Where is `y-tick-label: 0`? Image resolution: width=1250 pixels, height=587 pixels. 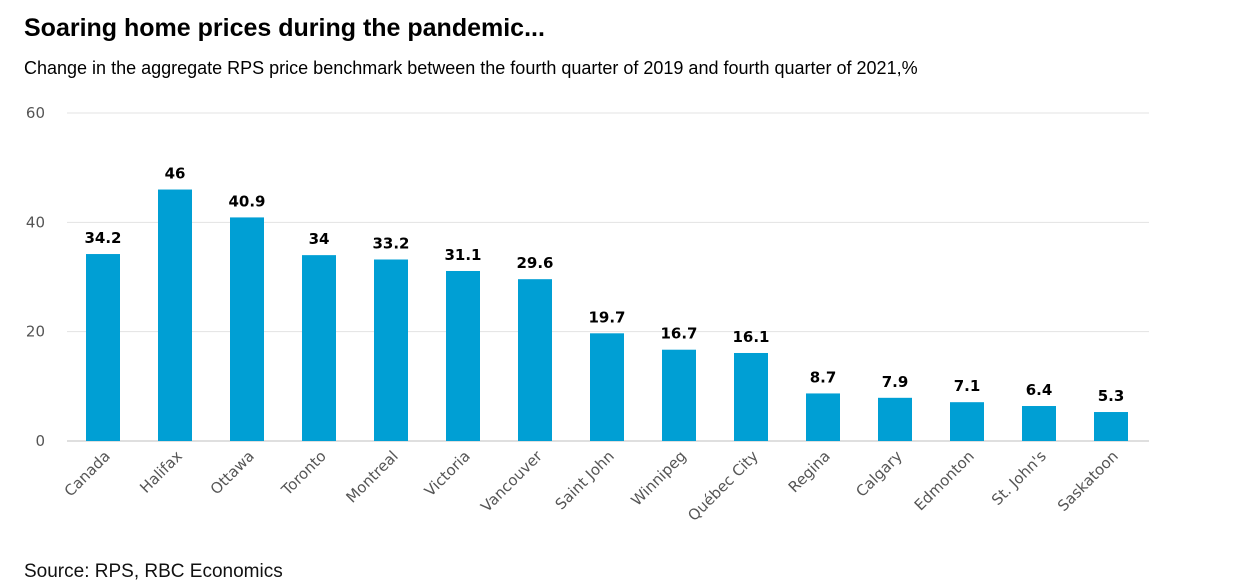
y-tick-label: 0 is located at coordinates (40, 441).